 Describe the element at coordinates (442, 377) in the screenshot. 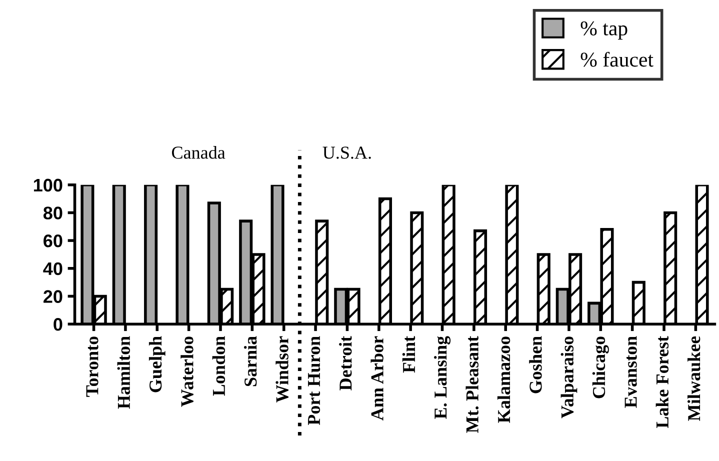

I see `x-tick-label: E. Lansing` at that location.